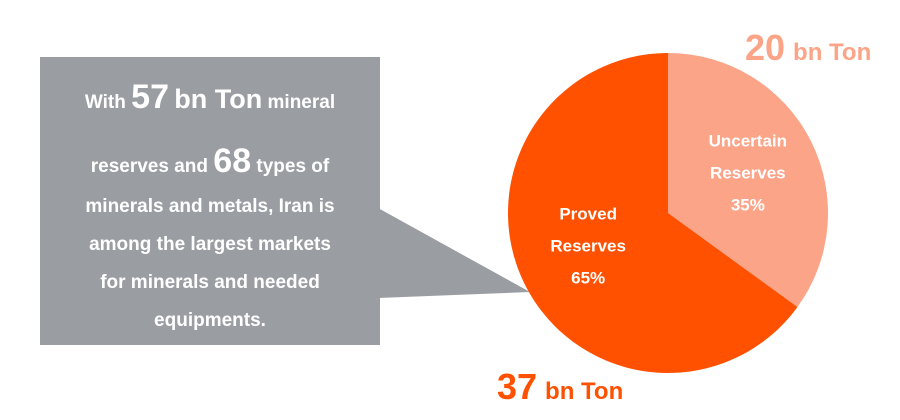  Describe the element at coordinates (748, 157) in the screenshot. I see `slice-label: Uncertain Reserves` at that location.